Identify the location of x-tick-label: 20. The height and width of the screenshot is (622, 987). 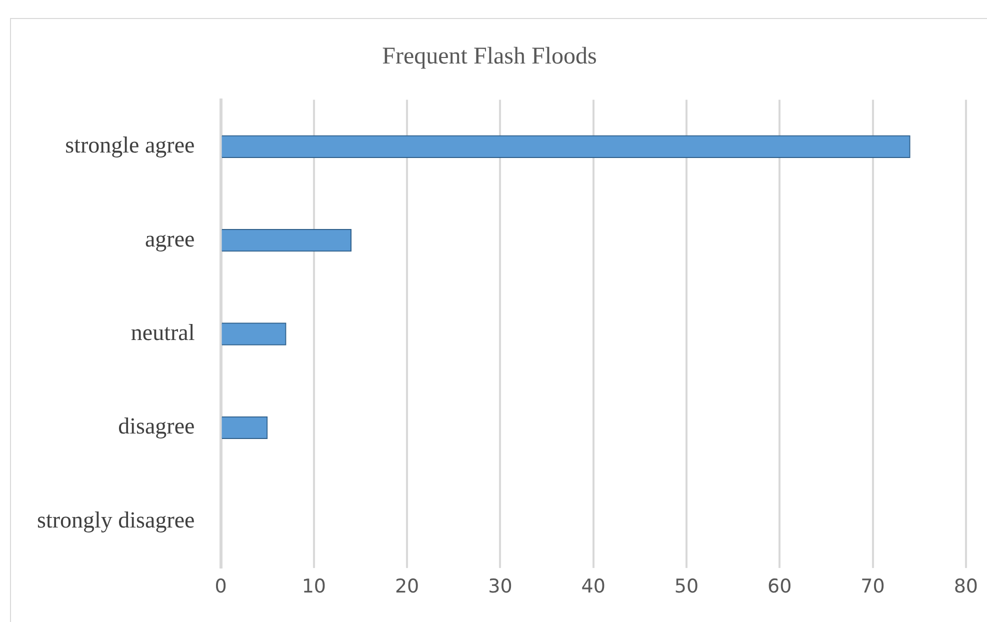
(407, 587).